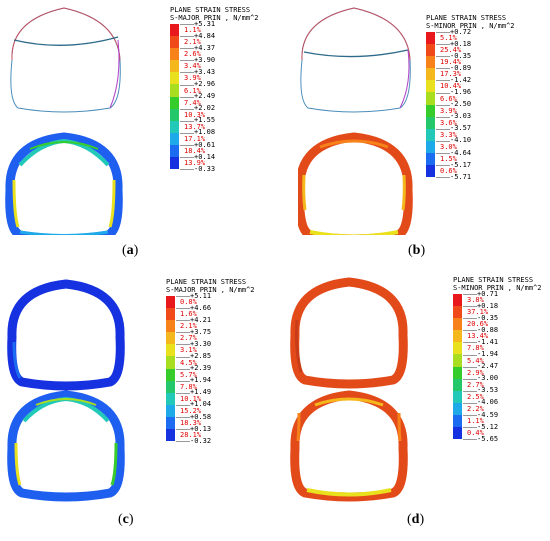 This screenshot has height=541, width=550. What do you see at coordinates (201, 380) in the screenshot?
I see `legend-value: +1.94` at bounding box center [201, 380].